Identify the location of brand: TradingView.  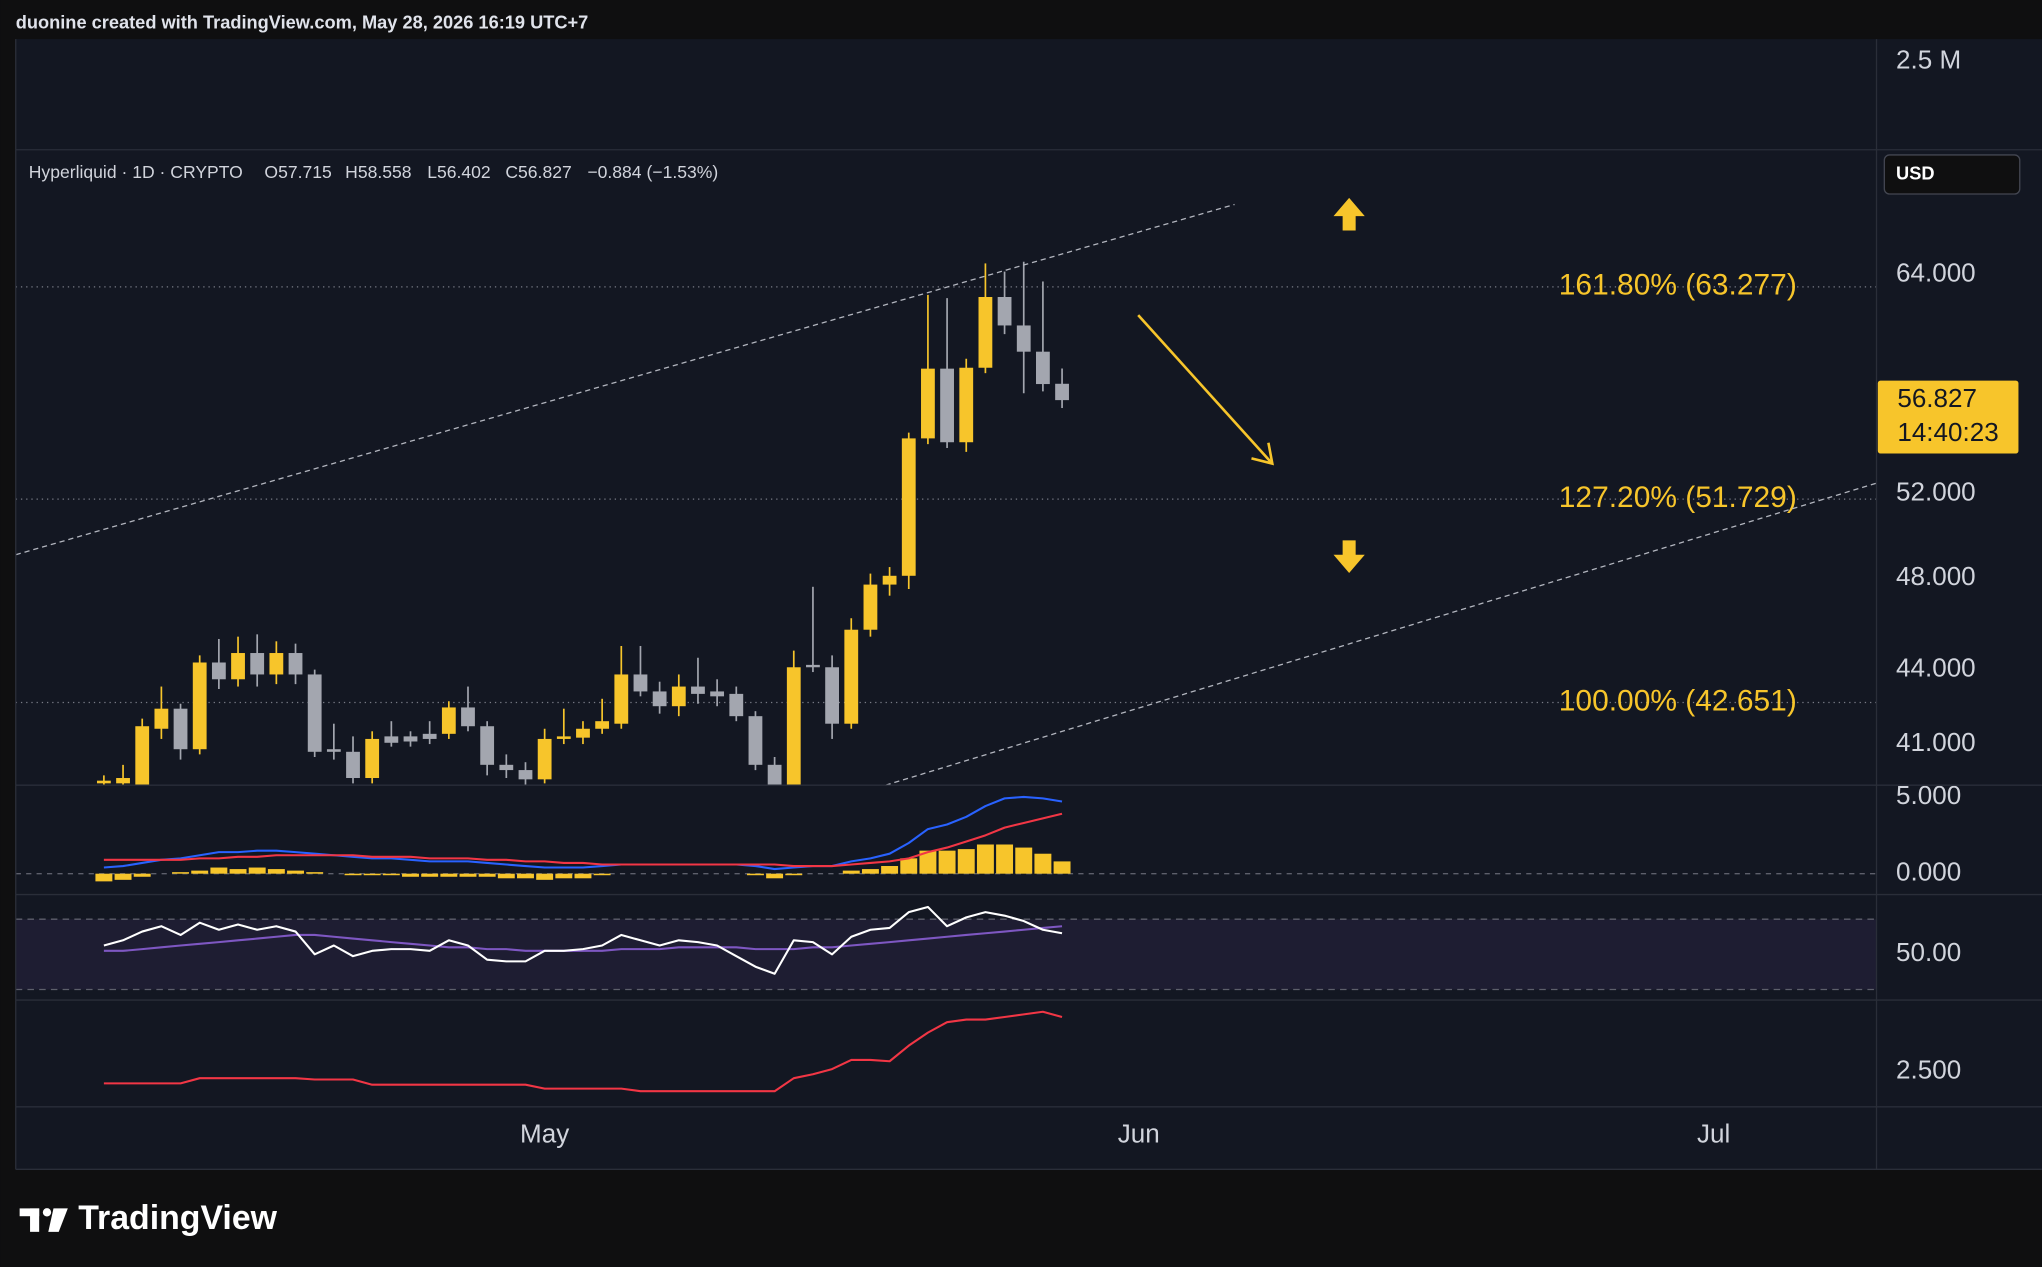
(177, 1218).